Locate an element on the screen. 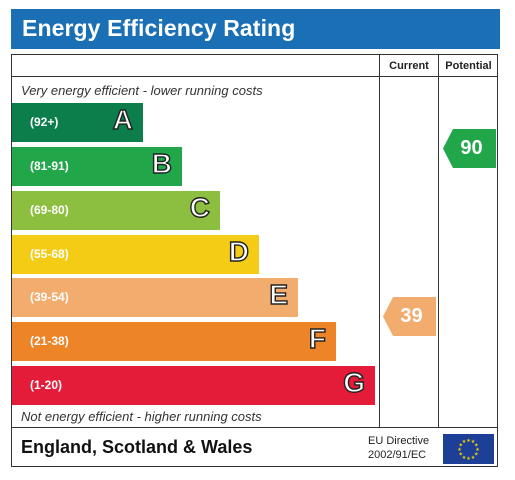 The width and height of the screenshot is (515, 480). band-d-letter: D is located at coordinates (239, 251).